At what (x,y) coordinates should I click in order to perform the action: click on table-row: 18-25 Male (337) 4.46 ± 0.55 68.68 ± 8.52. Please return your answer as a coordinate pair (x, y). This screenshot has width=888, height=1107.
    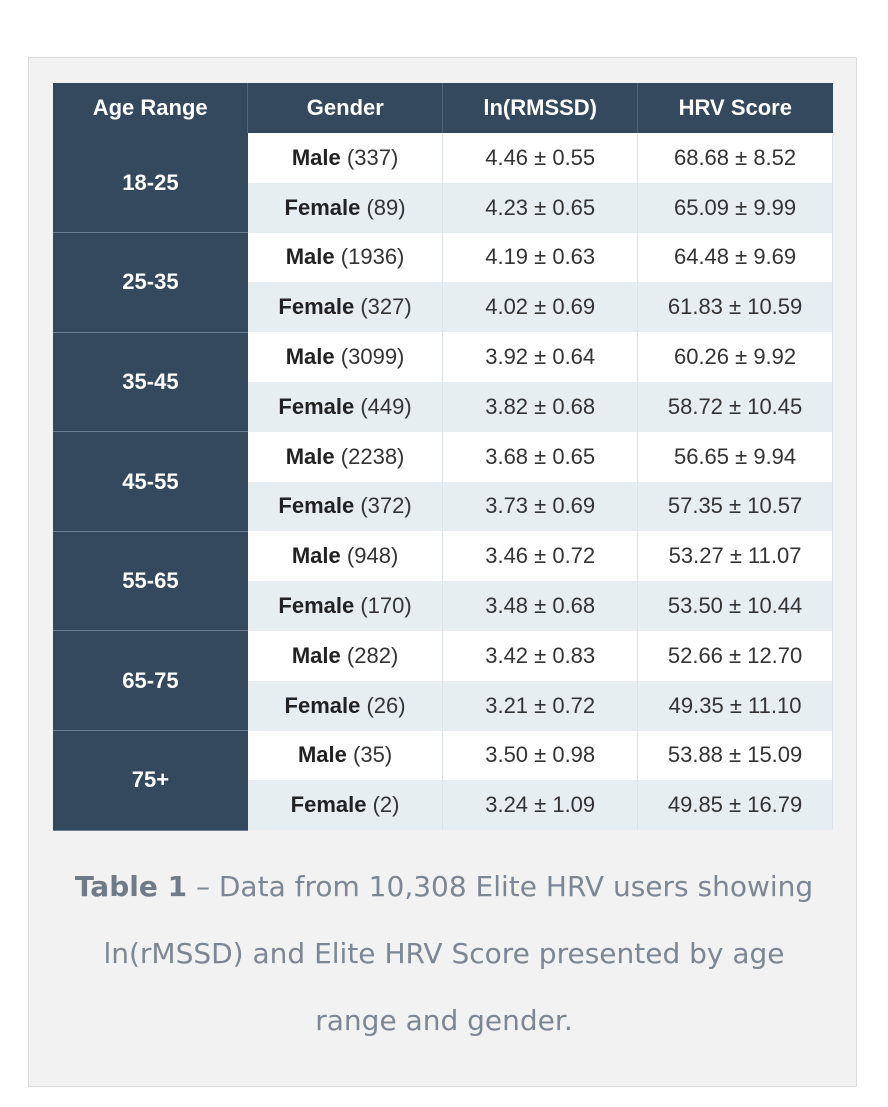
    Looking at the image, I should click on (443, 183).